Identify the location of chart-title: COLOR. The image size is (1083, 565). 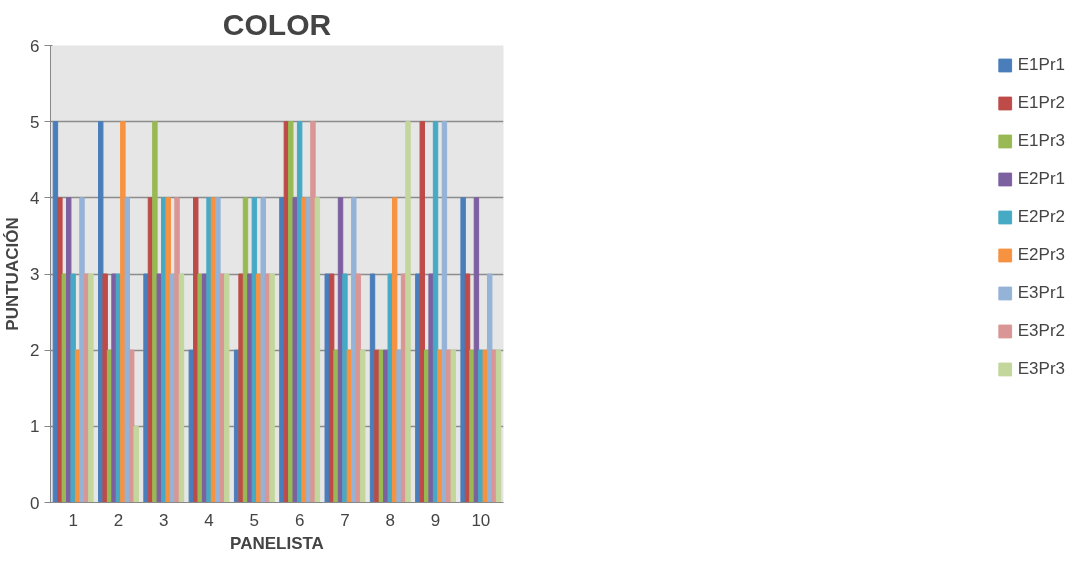
(277, 24).